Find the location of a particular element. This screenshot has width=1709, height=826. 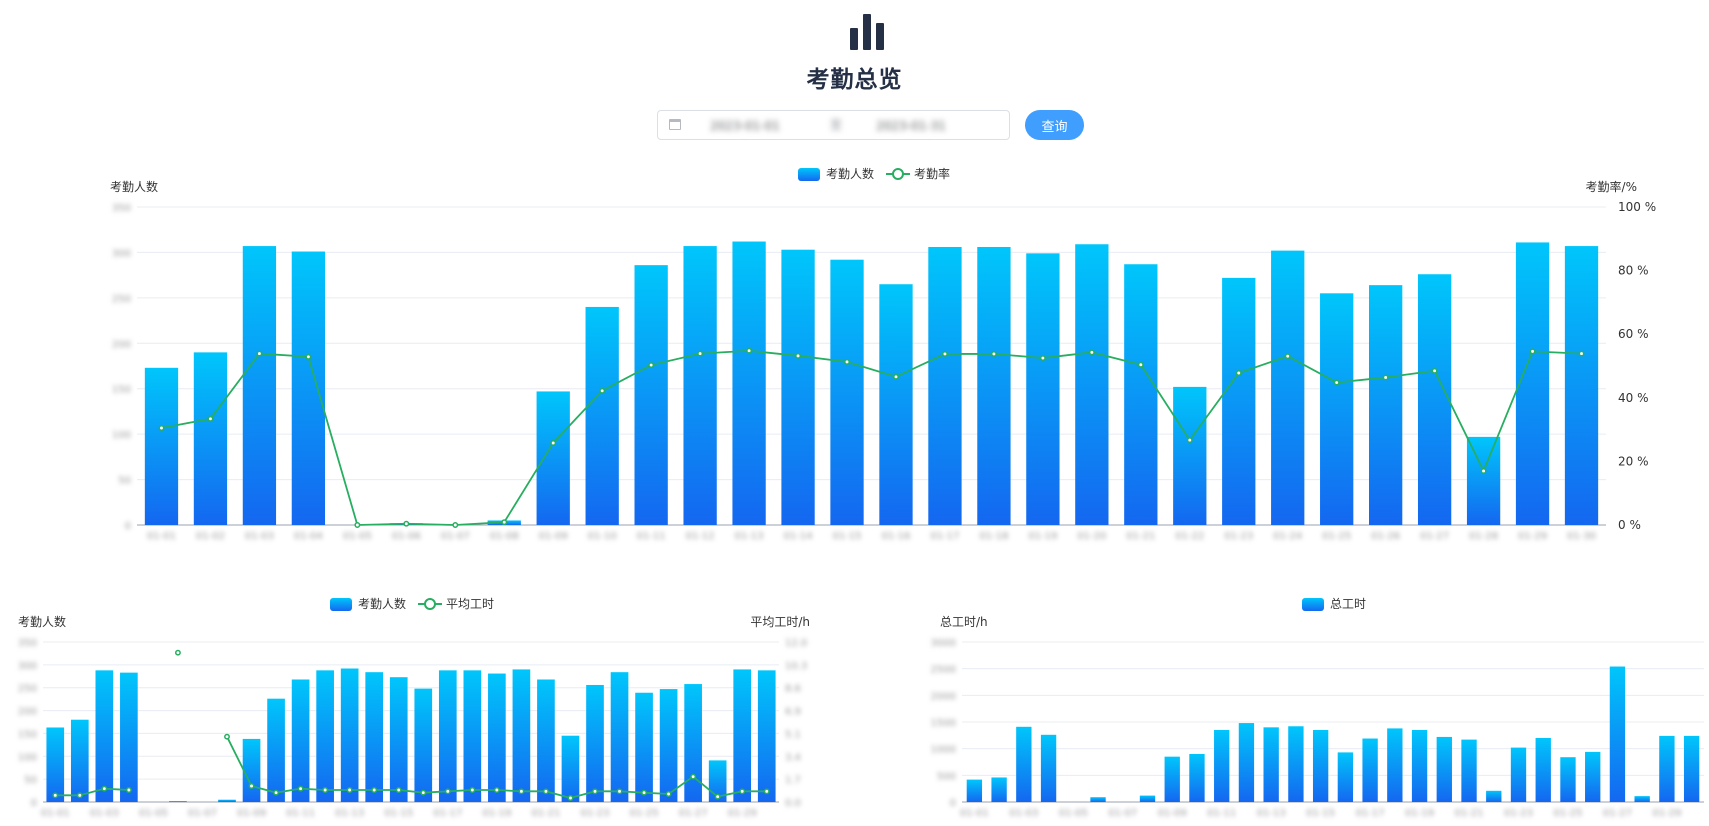

start-date-input is located at coordinates (745, 126).